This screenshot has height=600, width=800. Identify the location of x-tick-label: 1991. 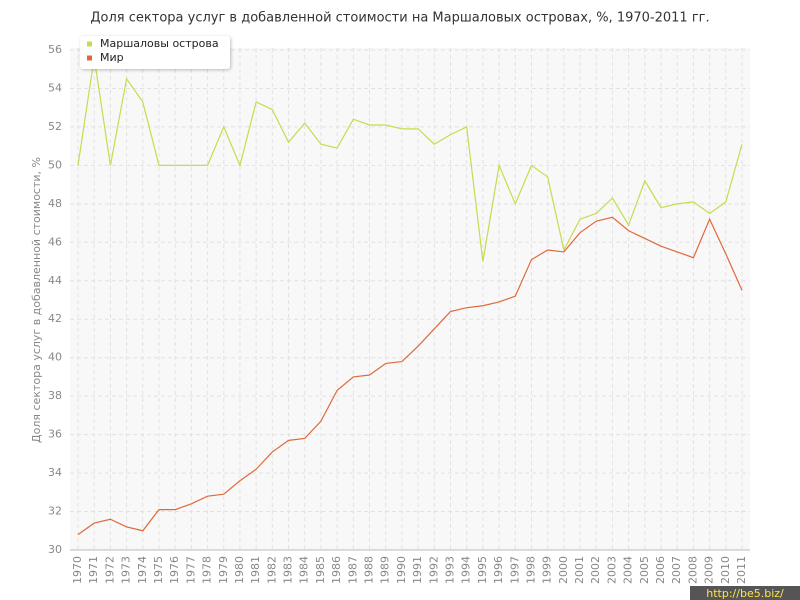
(417, 570).